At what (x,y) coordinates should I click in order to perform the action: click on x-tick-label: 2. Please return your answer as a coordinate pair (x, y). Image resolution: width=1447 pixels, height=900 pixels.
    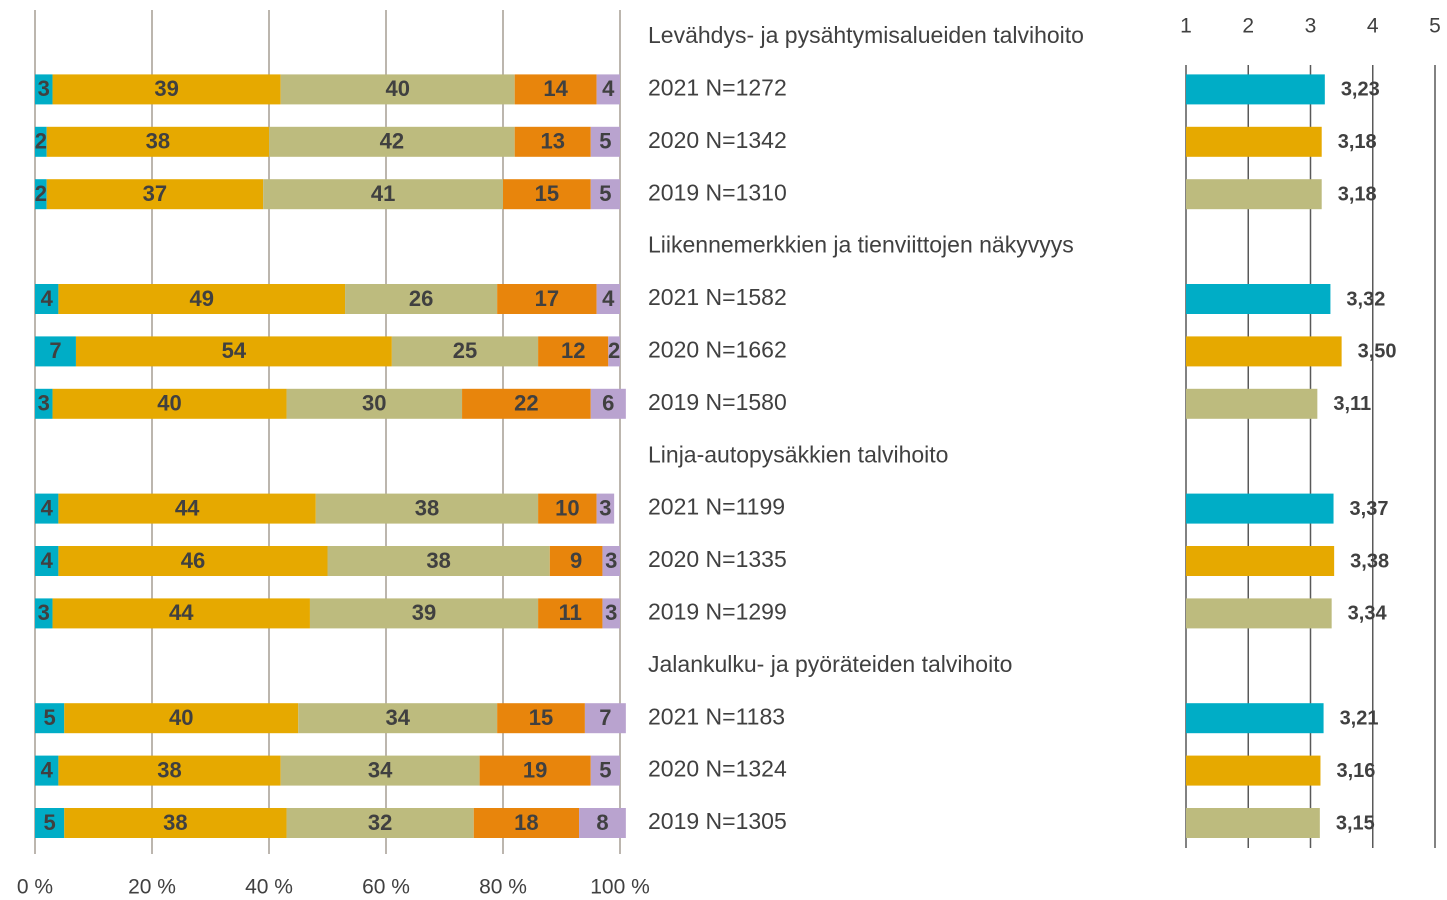
    Looking at the image, I should click on (1248, 26).